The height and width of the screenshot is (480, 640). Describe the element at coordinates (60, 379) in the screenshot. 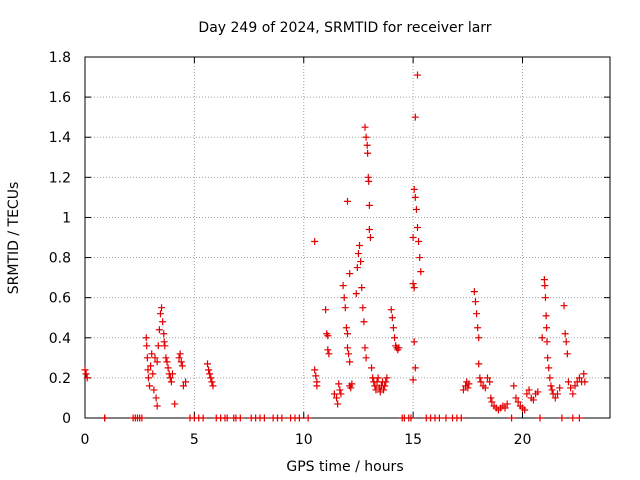

I see `y-tick-label: 0.2` at that location.